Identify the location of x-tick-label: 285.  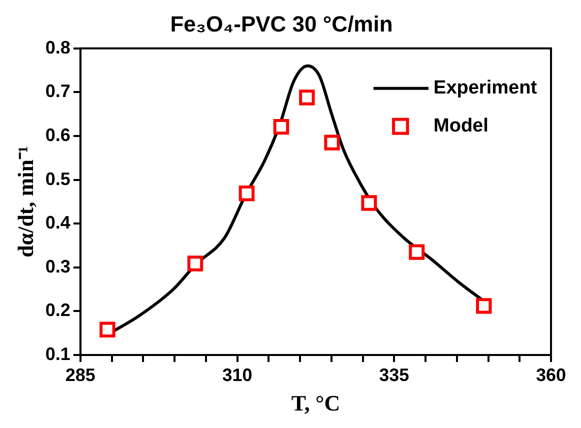
(80, 374).